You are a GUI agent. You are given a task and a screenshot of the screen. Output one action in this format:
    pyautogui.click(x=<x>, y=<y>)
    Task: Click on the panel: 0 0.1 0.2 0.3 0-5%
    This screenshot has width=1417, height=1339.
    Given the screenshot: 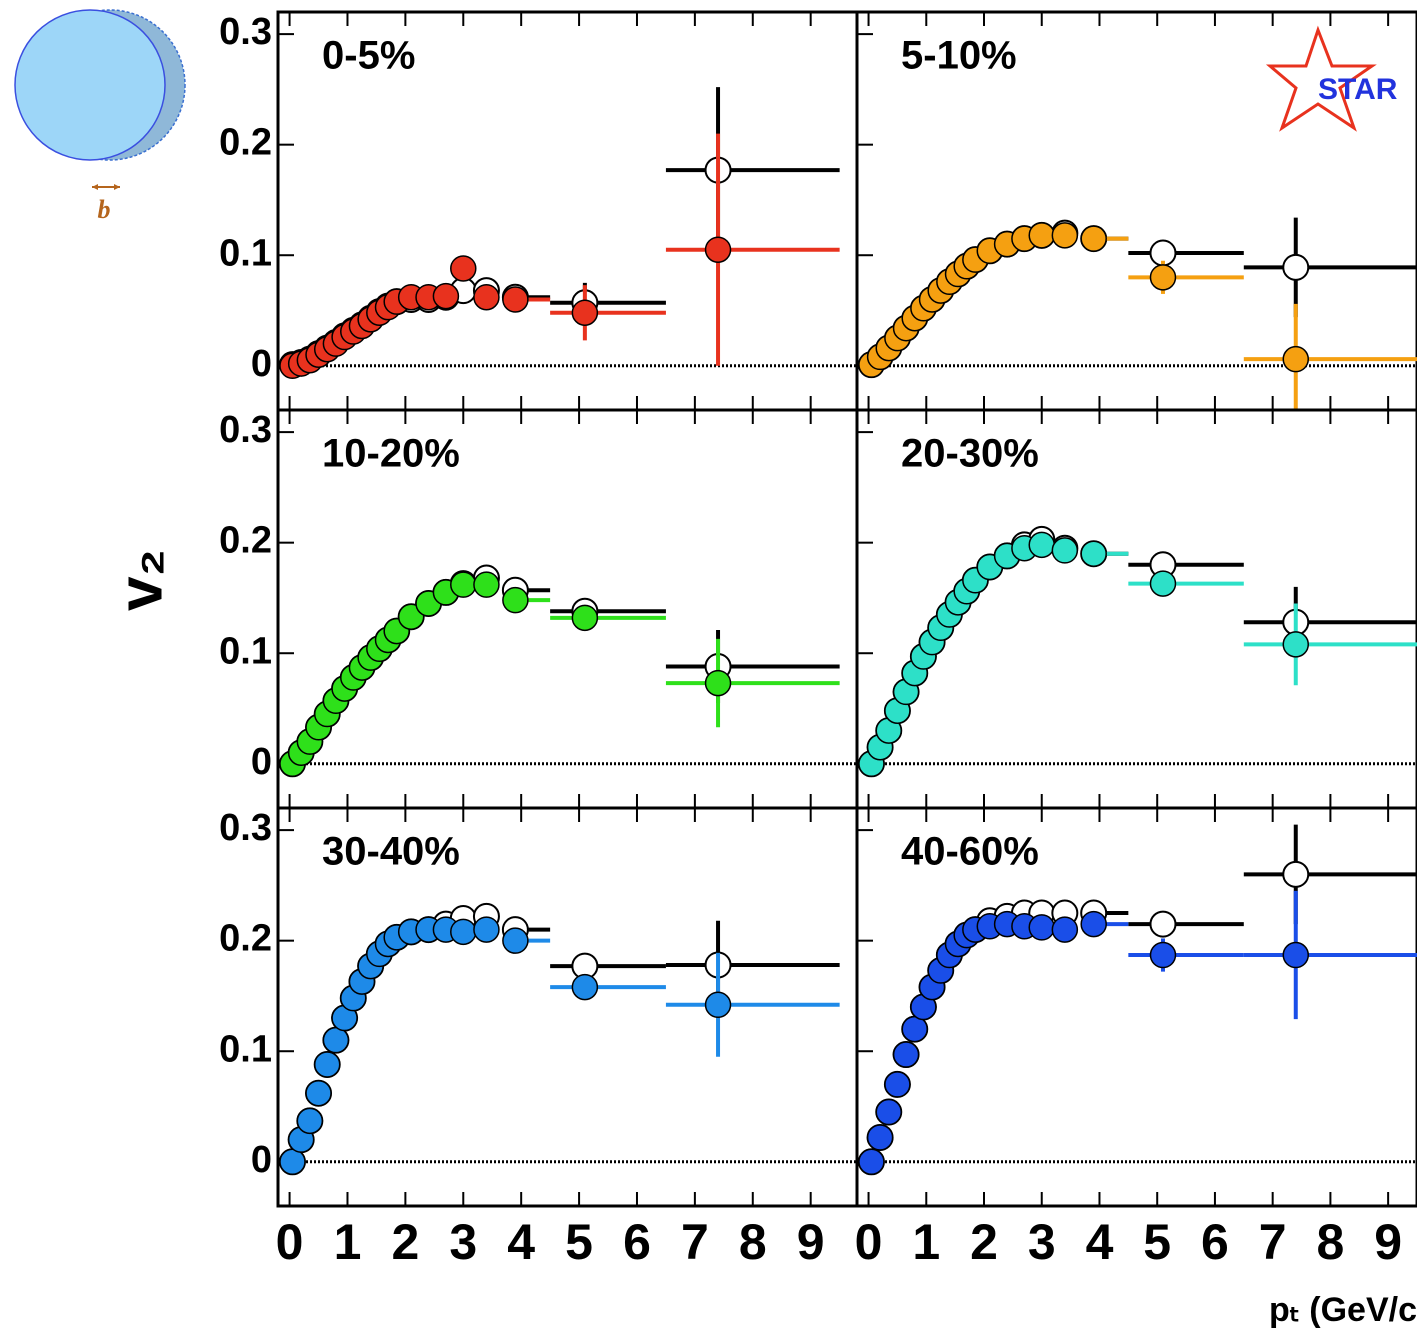 What is the action you would take?
    pyautogui.click(x=539, y=211)
    